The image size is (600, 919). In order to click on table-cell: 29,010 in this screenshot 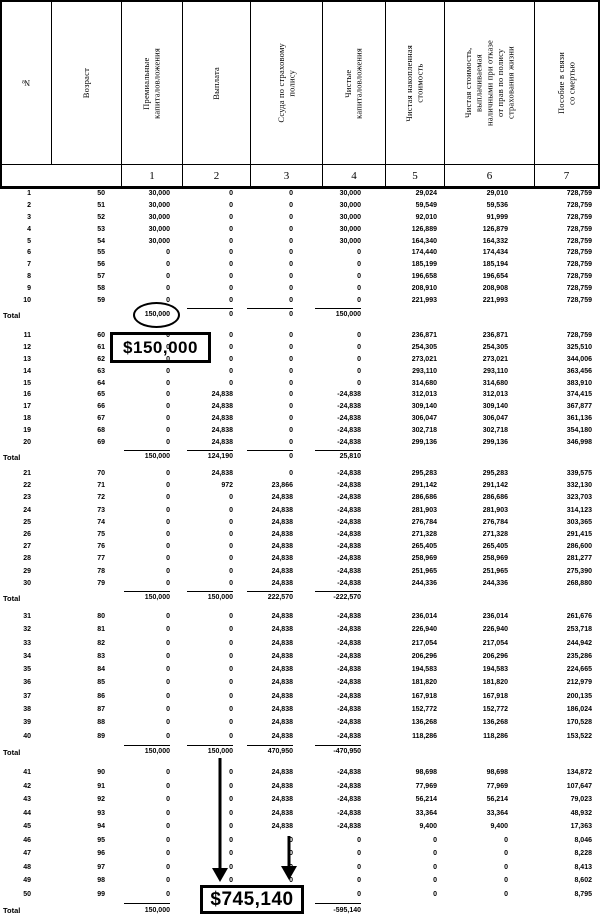, I will do `click(497, 193)`.